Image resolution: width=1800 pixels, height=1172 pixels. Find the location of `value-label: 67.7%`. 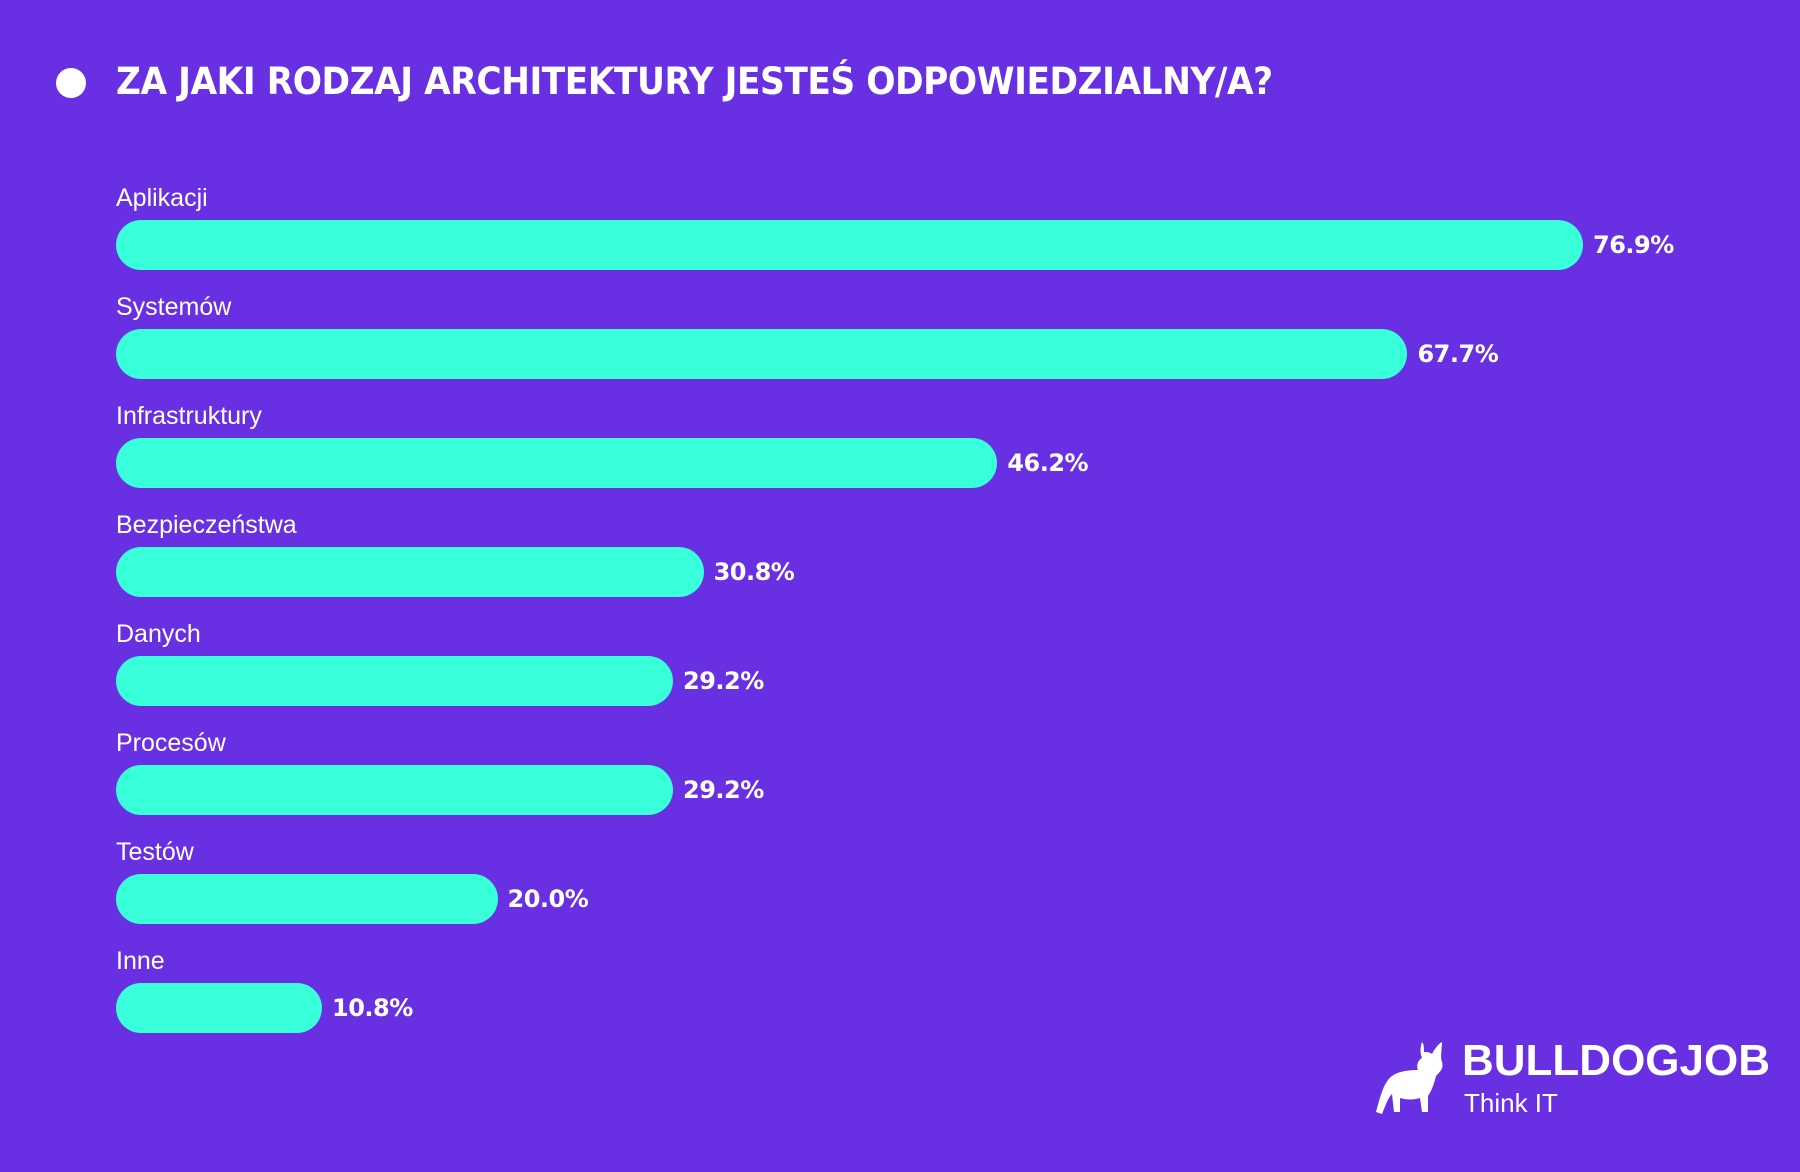

value-label: 67.7% is located at coordinates (1458, 354).